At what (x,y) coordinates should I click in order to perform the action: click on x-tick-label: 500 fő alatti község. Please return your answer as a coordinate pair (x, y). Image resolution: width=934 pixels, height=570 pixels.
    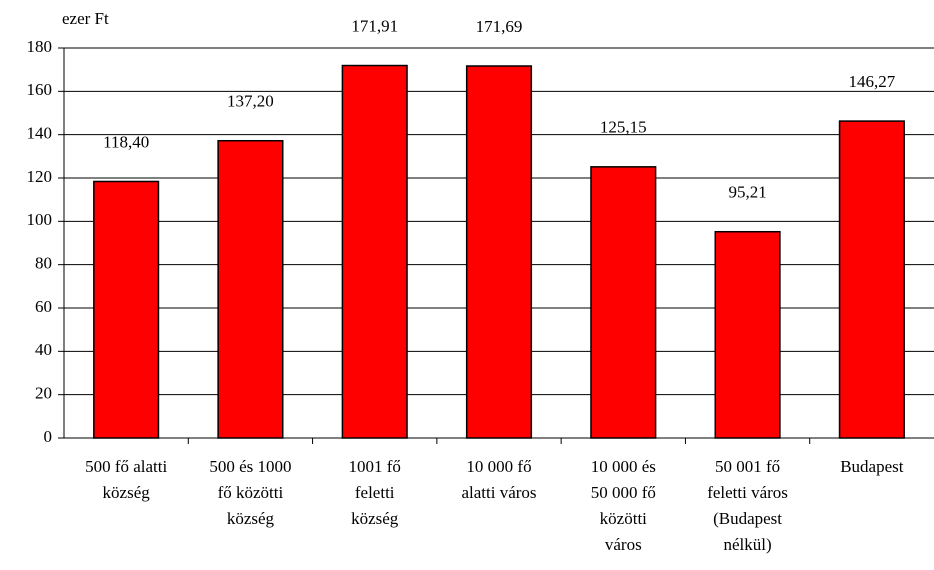
    Looking at the image, I should click on (126, 479).